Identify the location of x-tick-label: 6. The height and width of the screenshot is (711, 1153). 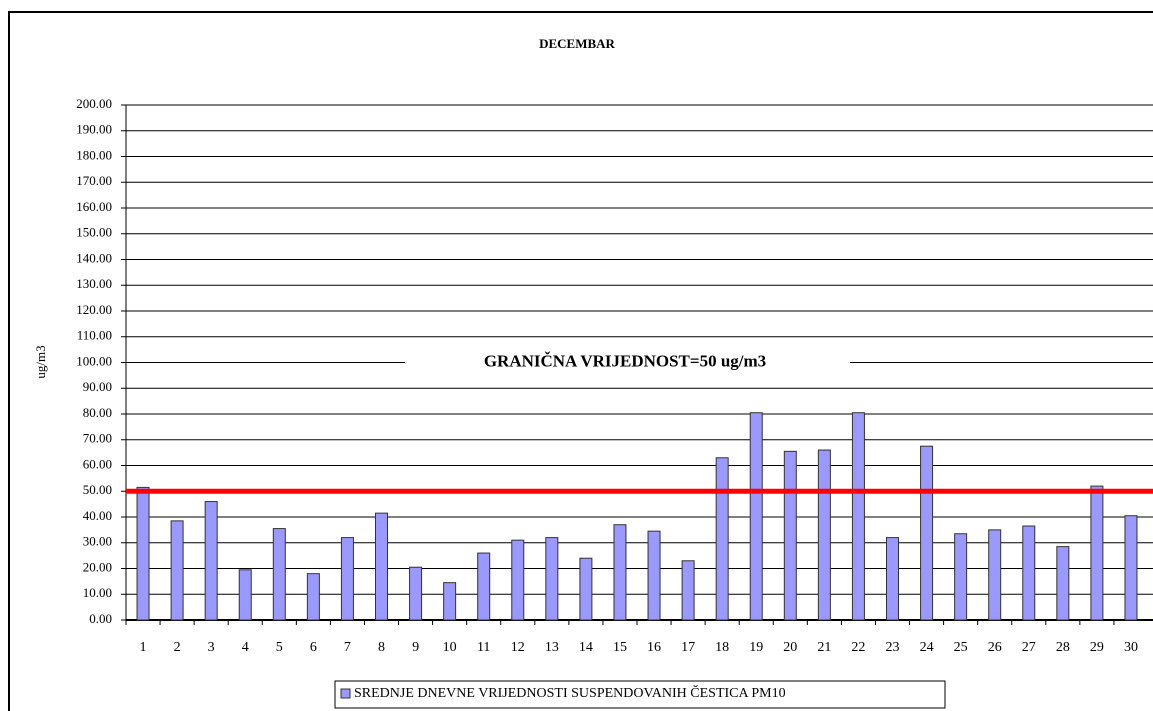
(313, 647).